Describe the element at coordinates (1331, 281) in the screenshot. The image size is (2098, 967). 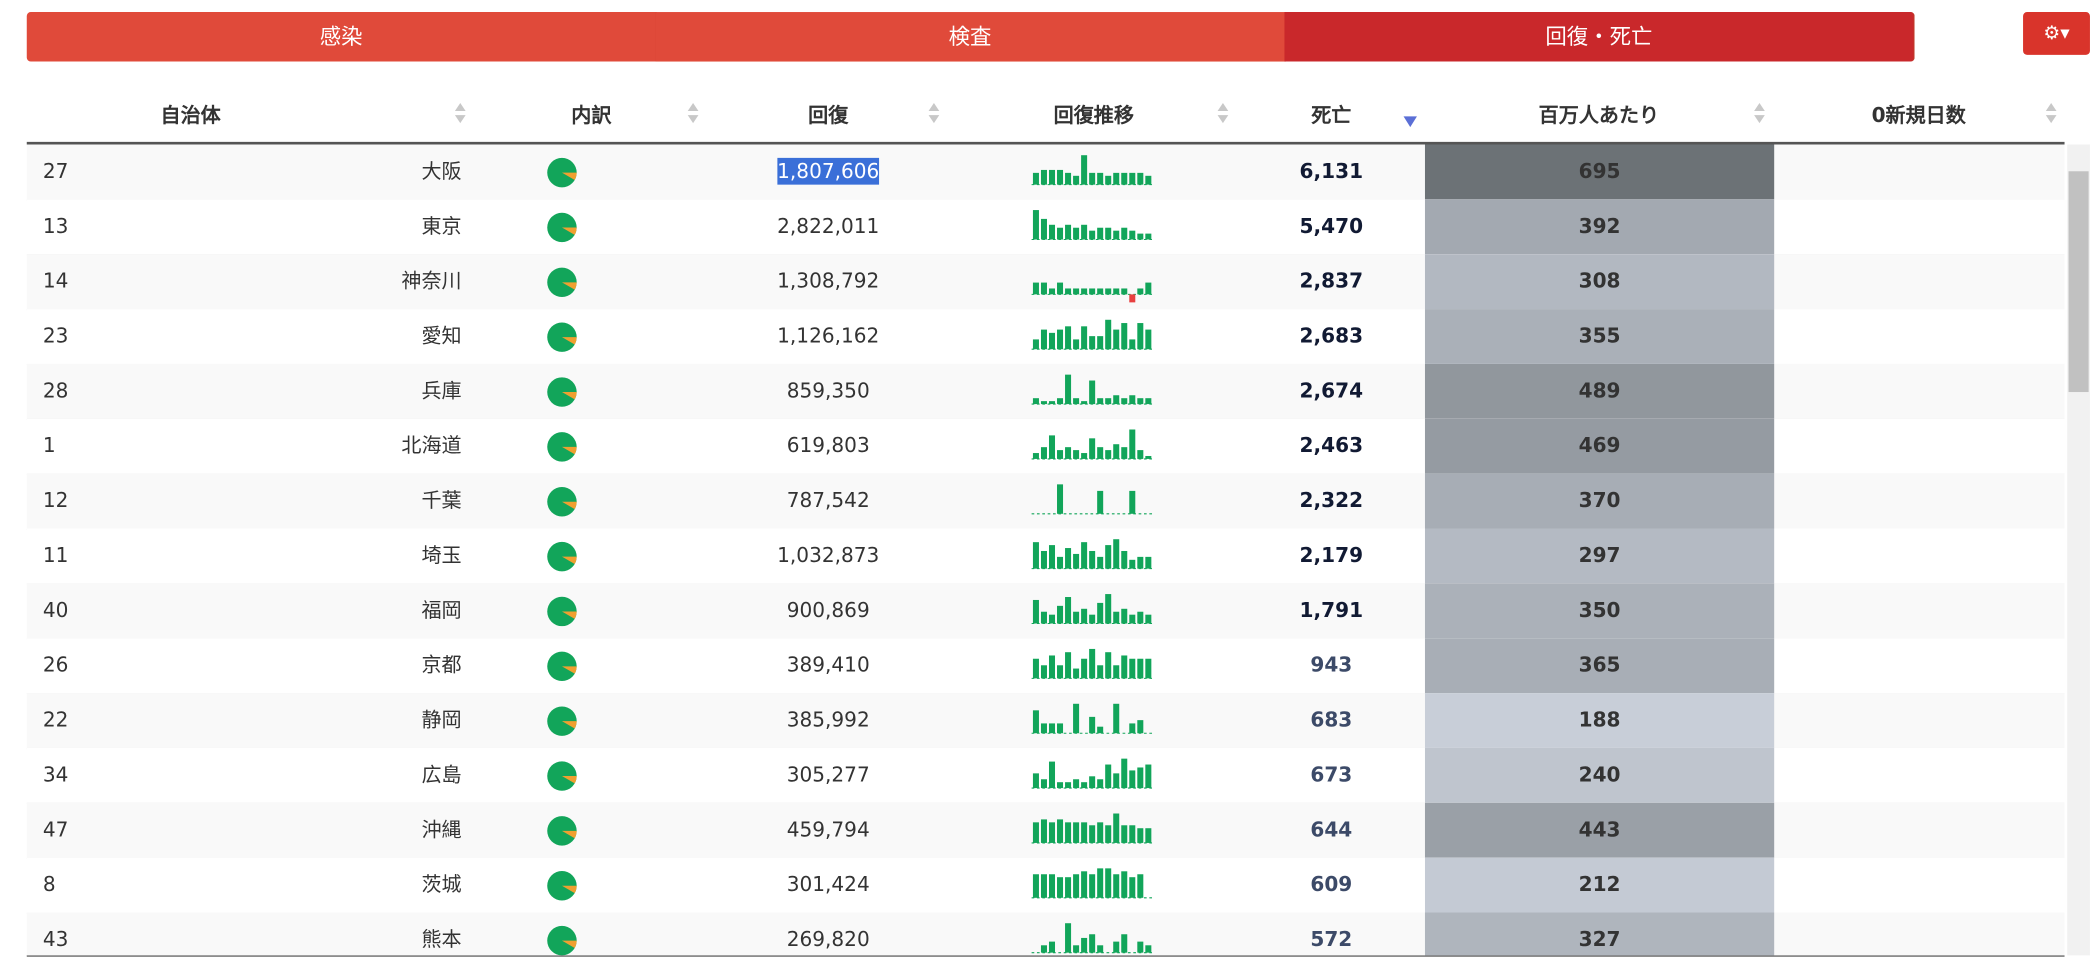
I see `deaths: 2,837` at that location.